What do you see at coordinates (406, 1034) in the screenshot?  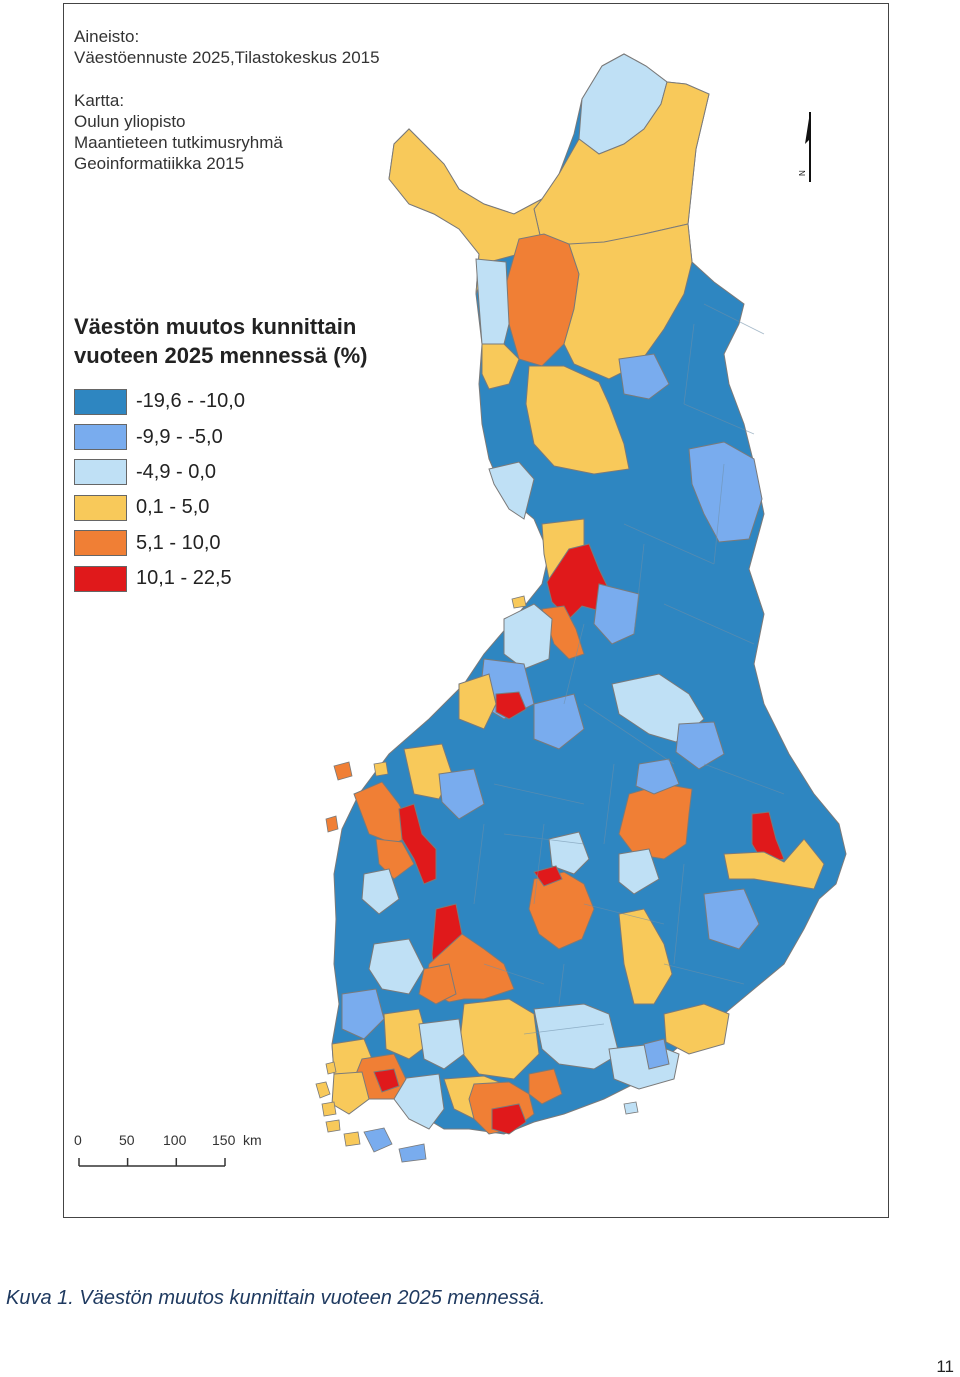 I see `region-loimaa-yellow` at bounding box center [406, 1034].